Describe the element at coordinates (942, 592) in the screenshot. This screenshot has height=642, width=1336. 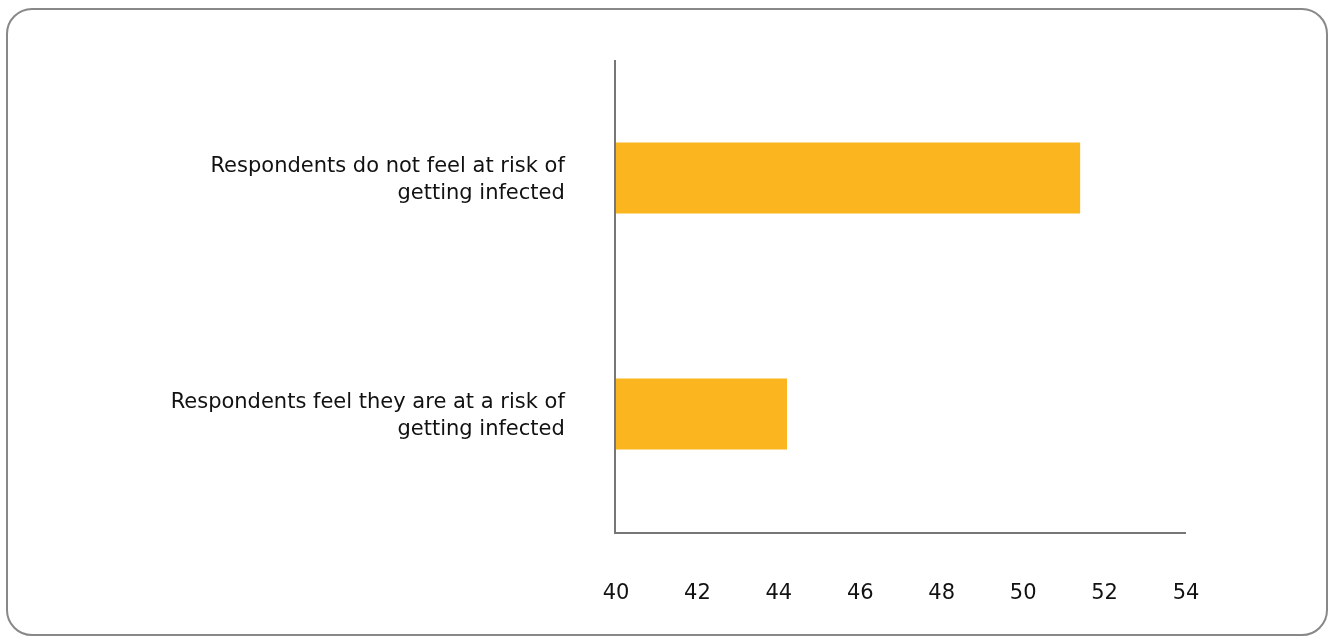
I see `x-tick-label: 48` at that location.